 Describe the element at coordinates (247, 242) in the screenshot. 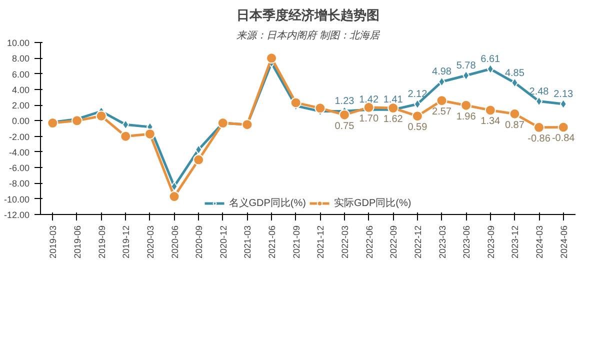

I see `x-tick-label: 2021-03` at that location.